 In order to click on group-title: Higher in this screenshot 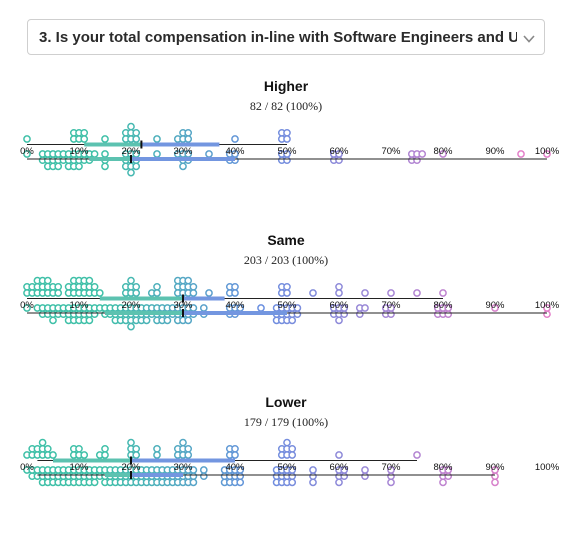, I will do `click(286, 86)`.